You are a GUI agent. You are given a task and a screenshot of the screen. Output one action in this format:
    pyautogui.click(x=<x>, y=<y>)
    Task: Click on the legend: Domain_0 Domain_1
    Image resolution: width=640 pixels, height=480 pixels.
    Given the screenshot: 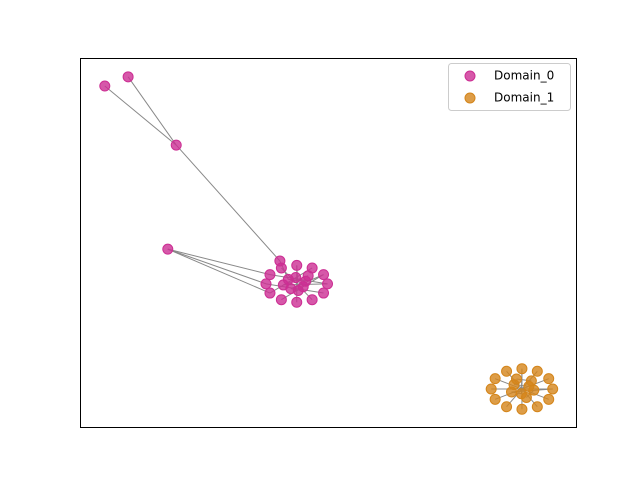 What is the action you would take?
    pyautogui.click(x=509, y=87)
    